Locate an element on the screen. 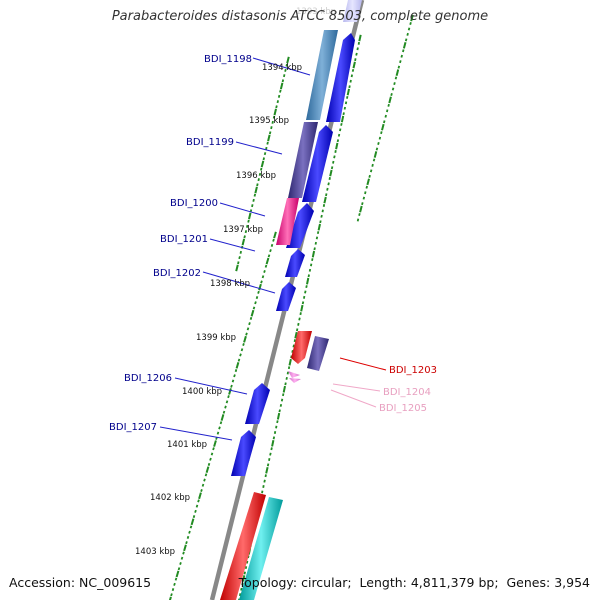 The height and width of the screenshot is (600, 600). gene-partial-top is located at coordinates (352, 11).